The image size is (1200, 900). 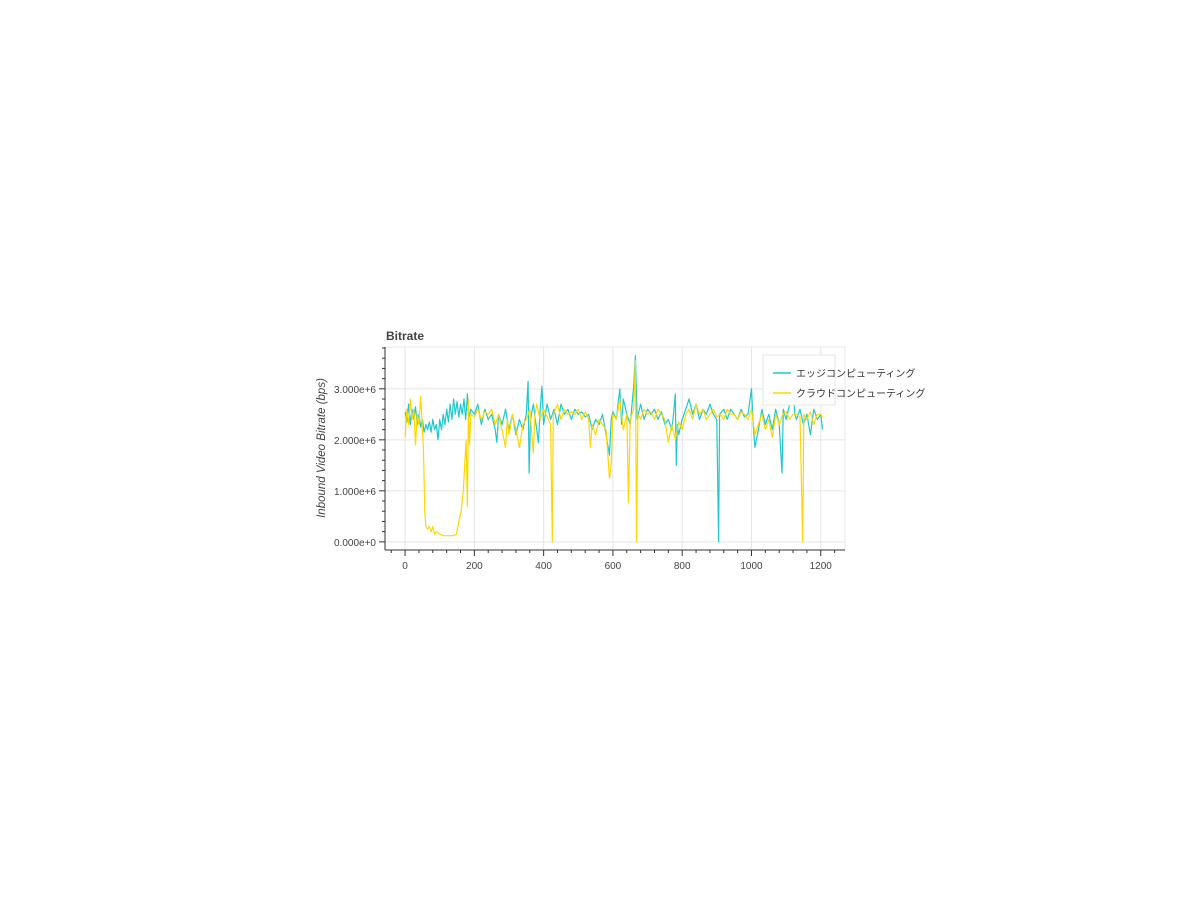 I want to click on x-tick-label: 400, so click(x=543, y=566).